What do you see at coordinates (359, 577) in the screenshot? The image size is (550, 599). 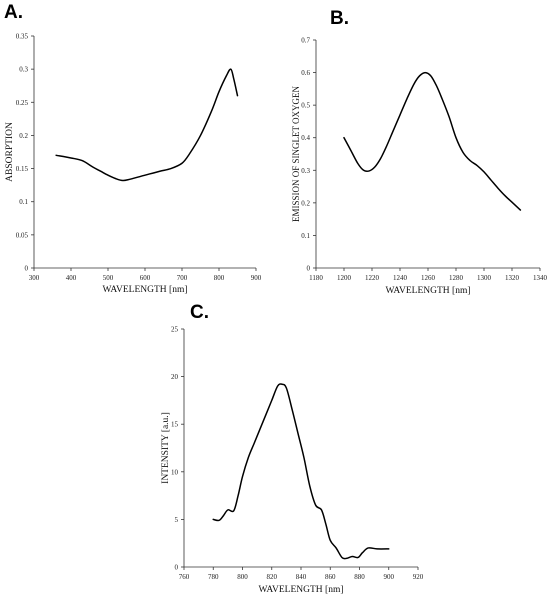 I see `x-tick-label: 880` at bounding box center [359, 577].